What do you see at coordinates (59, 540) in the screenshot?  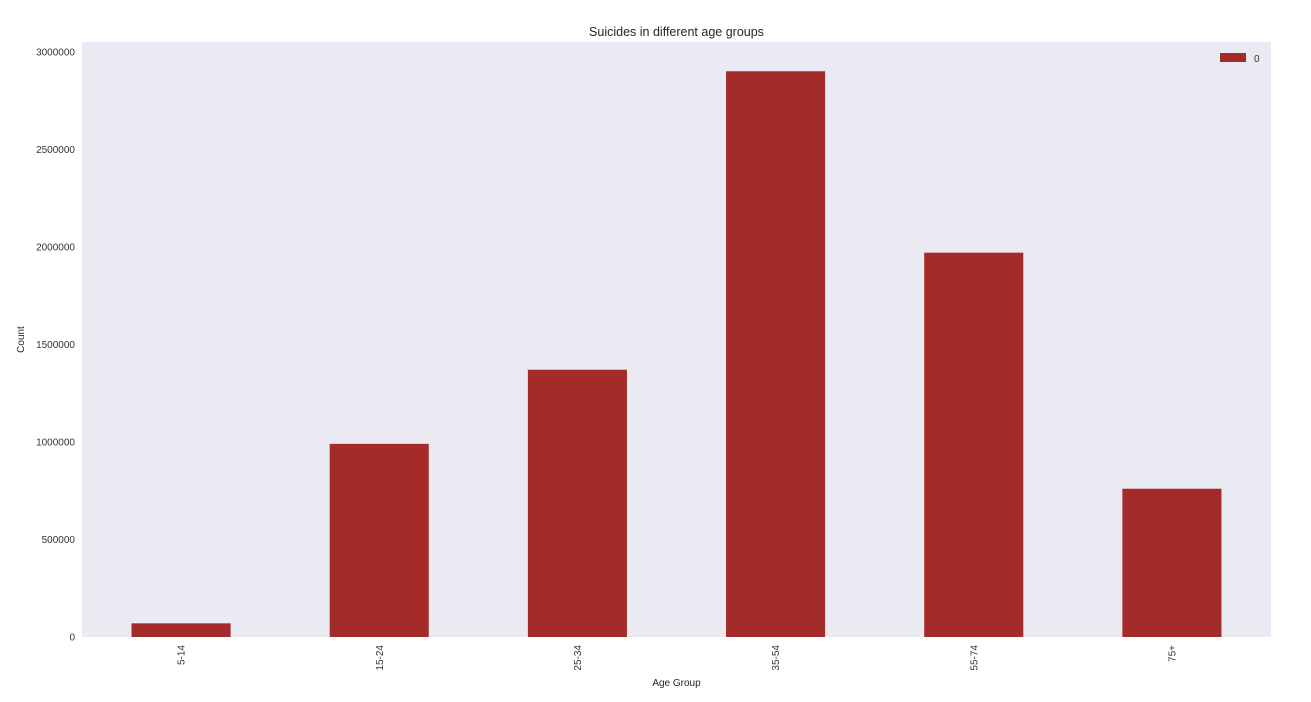 I see `y-tick-label: 500000` at bounding box center [59, 540].